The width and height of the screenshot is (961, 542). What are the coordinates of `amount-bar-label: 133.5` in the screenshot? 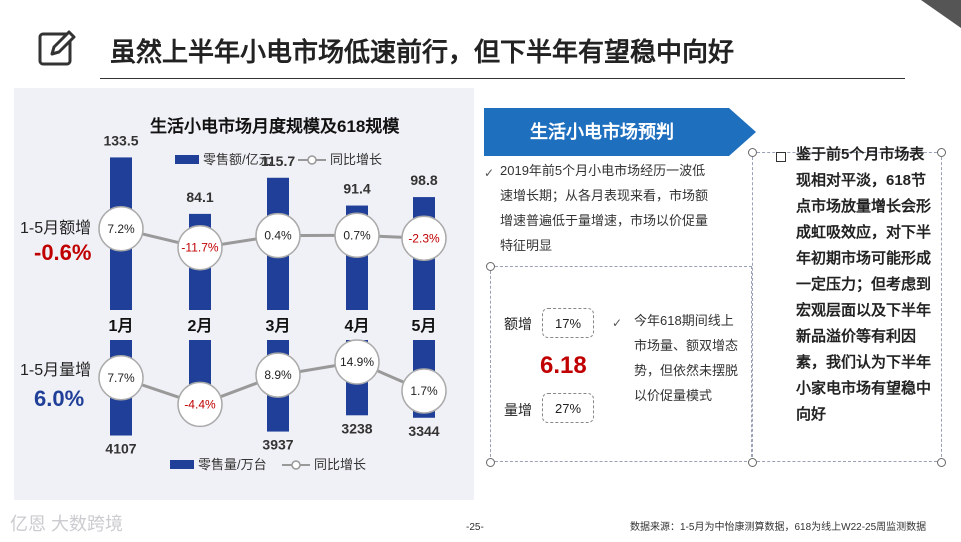 It's located at (120, 140).